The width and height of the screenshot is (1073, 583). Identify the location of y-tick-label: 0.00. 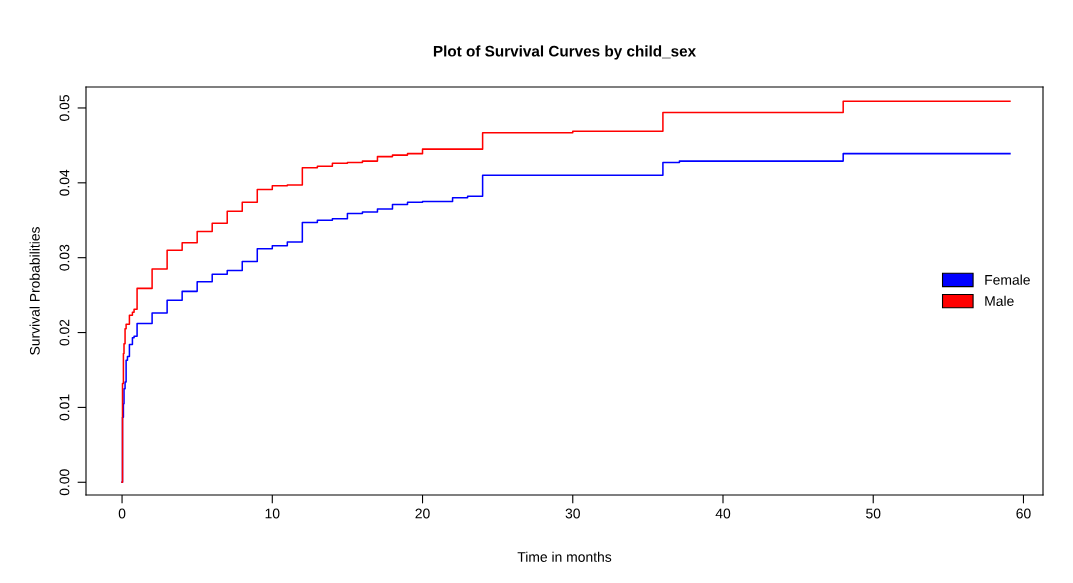
(64, 482).